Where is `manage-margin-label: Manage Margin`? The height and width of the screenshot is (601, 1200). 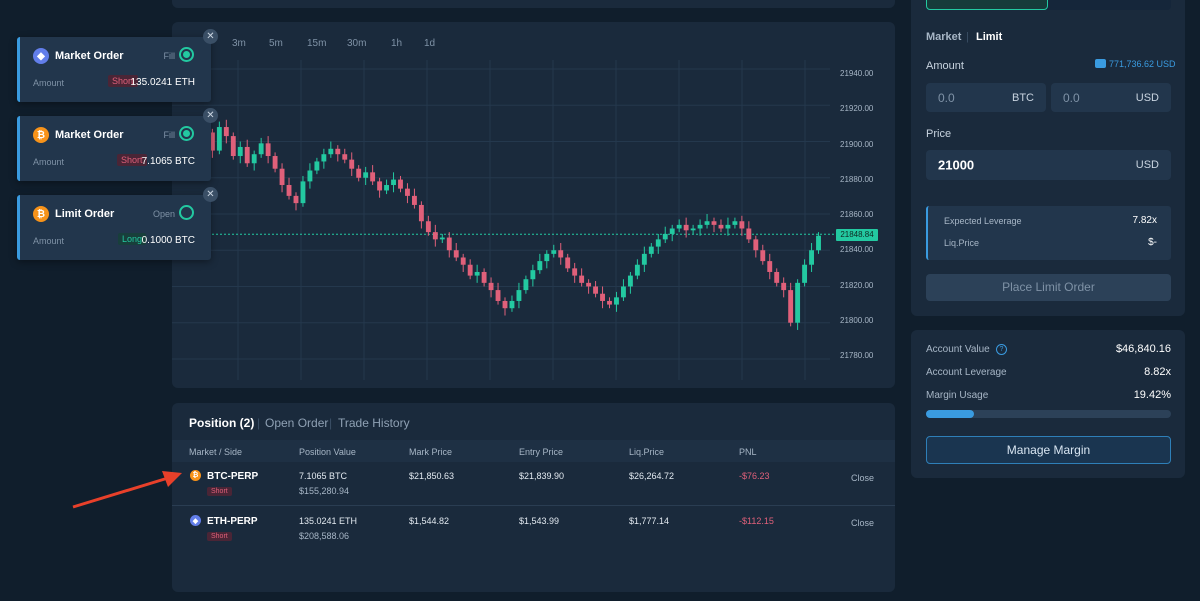
manage-margin-label: Manage Margin is located at coordinates (1048, 450).